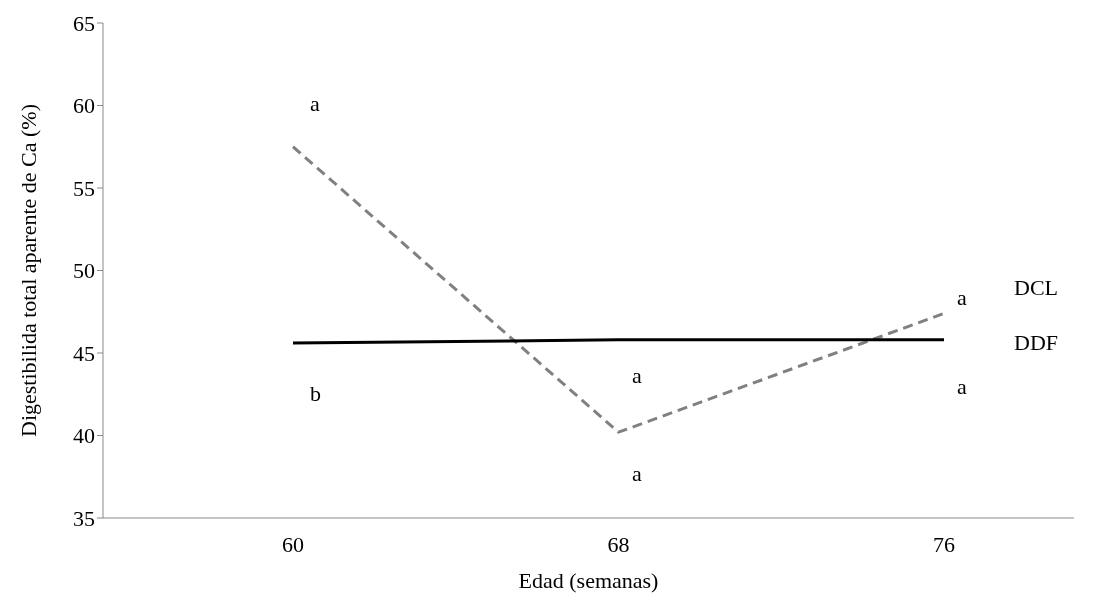  What do you see at coordinates (588, 580) in the screenshot?
I see `x-axis-title: Edad (semanas)` at bounding box center [588, 580].